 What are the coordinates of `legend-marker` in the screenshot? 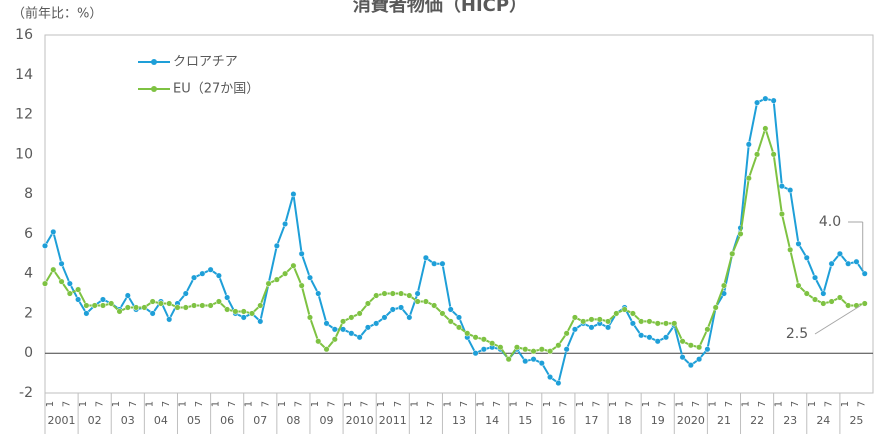 It's located at (154, 62).